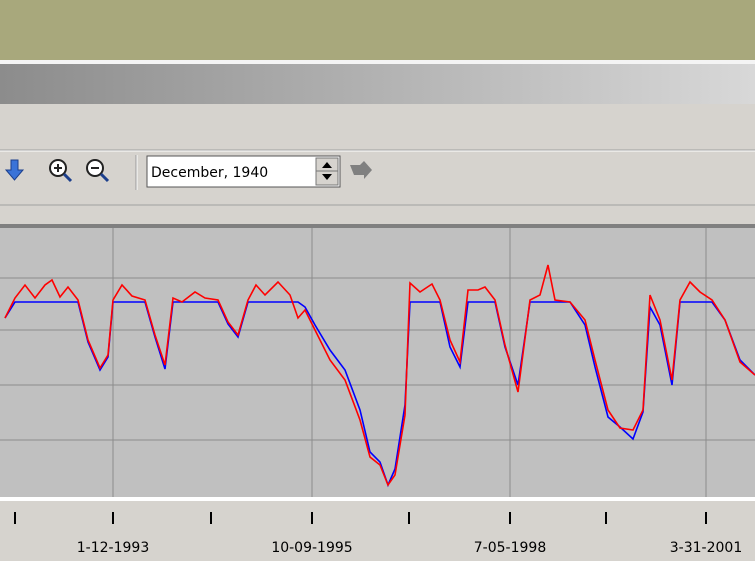 The image size is (755, 565). Describe the element at coordinates (510, 548) in the screenshot. I see `x-tick-label: 7-05-1998` at that location.